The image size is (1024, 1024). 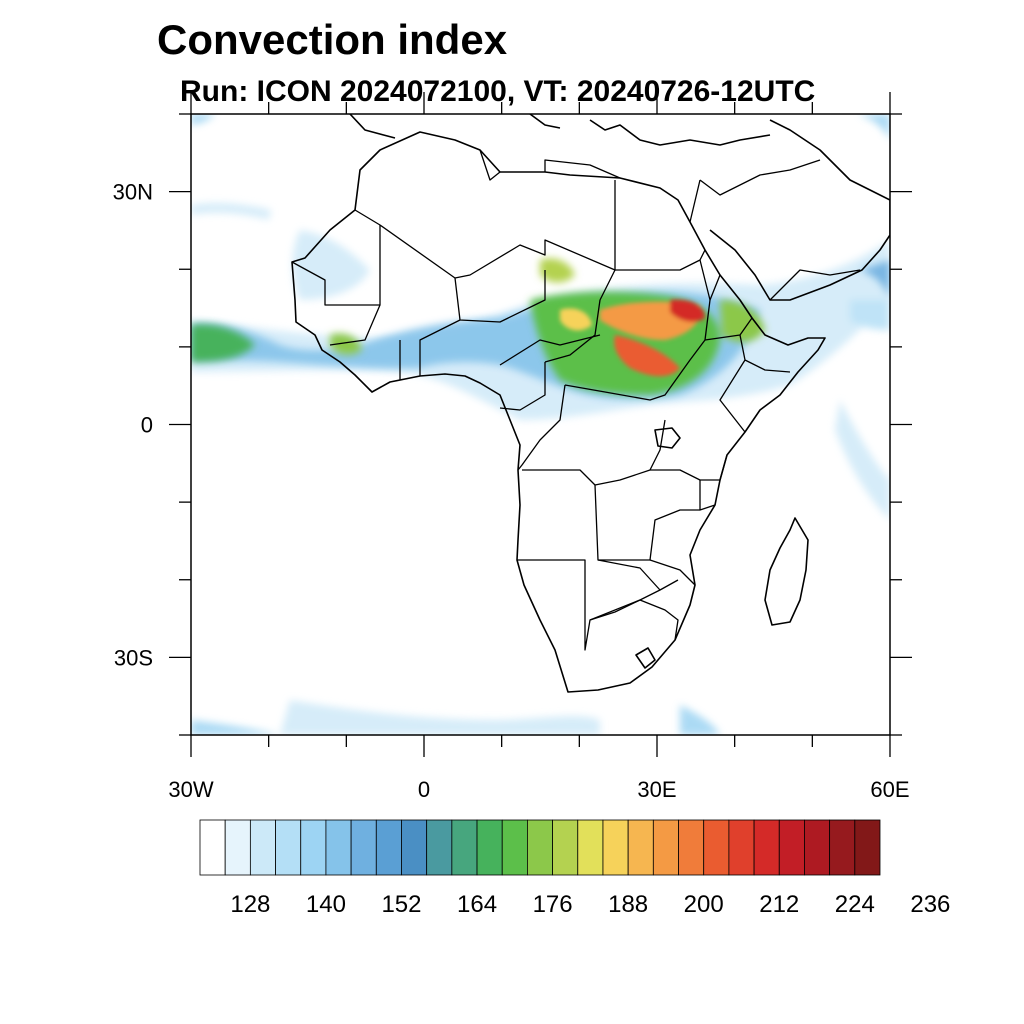 What do you see at coordinates (786, 571) in the screenshot?
I see `madagascar` at bounding box center [786, 571].